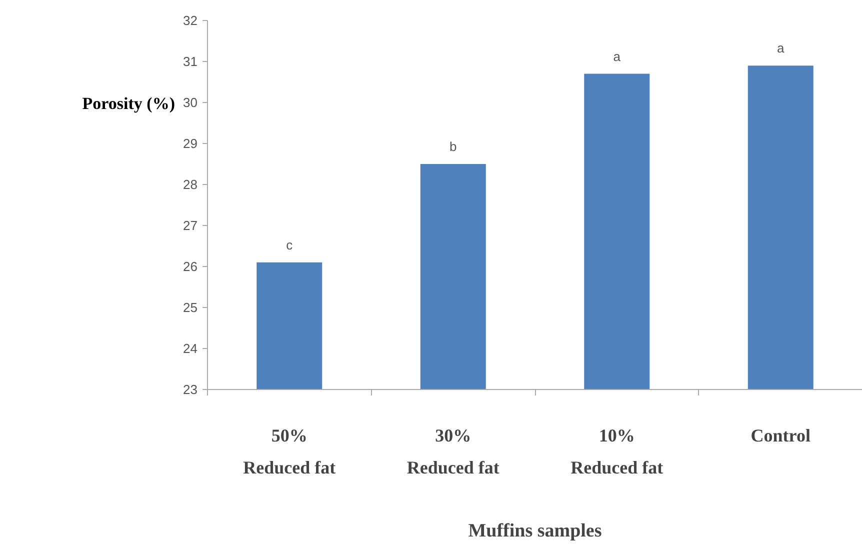 The image size is (862, 544). I want to click on y-axis-title: Porosity (%), so click(128, 104).